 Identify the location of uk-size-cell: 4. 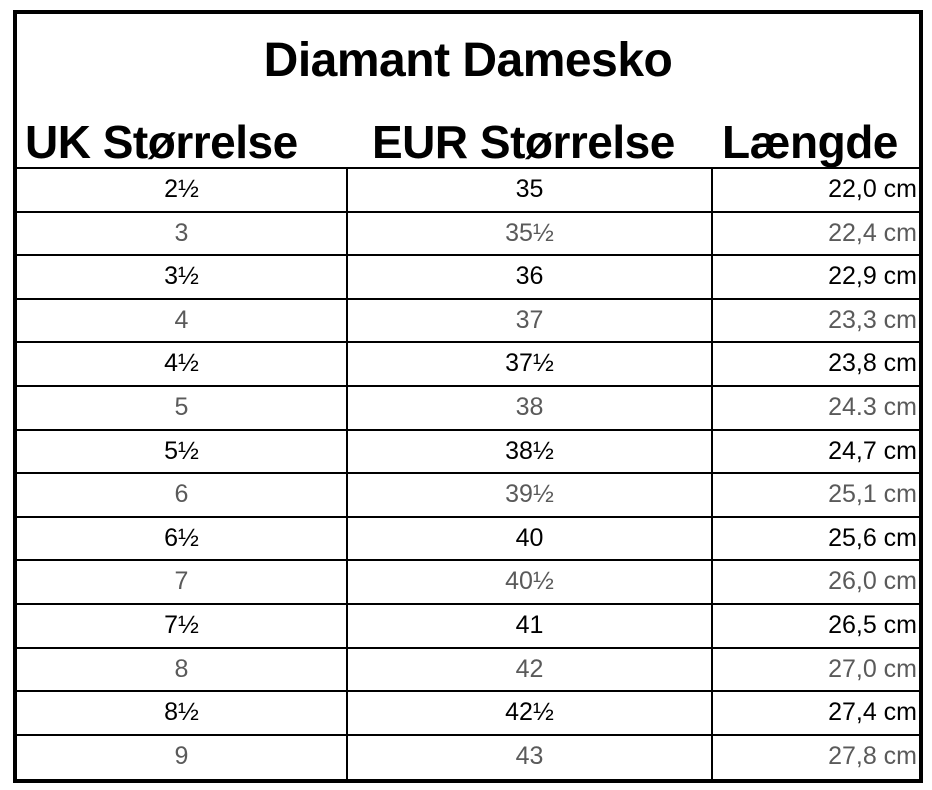
(182, 320).